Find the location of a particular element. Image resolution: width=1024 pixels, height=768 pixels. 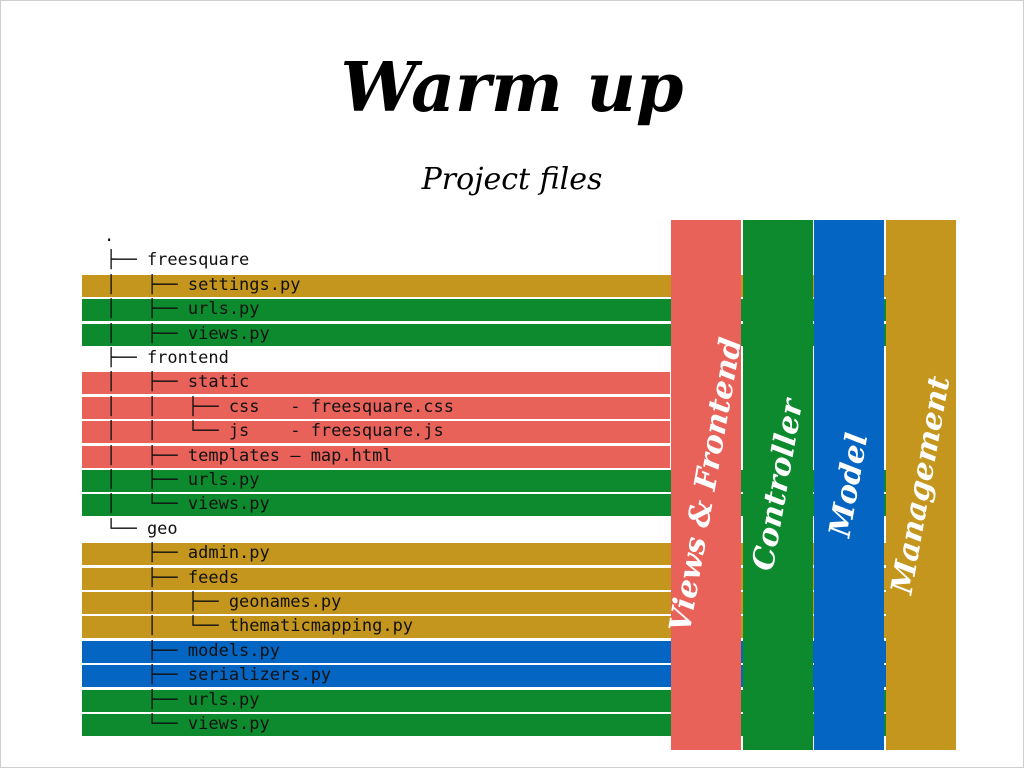

tree-line: │ │ └── js - freesquare.js is located at coordinates (275, 431).